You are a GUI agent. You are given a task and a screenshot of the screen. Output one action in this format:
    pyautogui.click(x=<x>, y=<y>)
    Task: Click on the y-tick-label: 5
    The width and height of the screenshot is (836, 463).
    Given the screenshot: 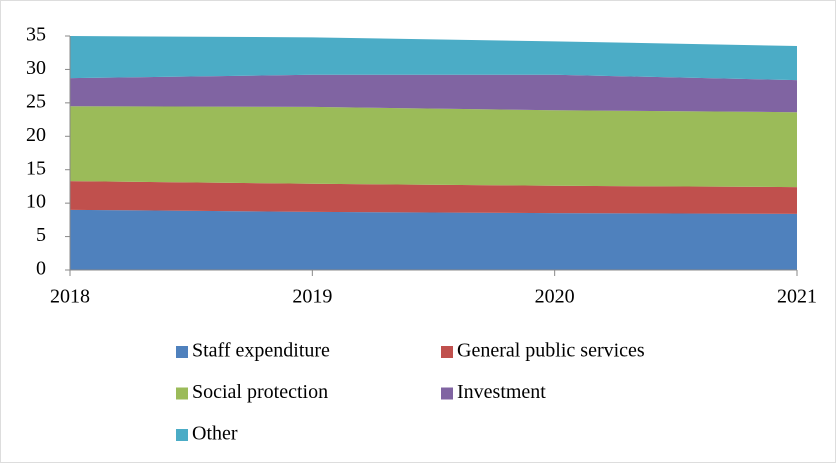 What is the action you would take?
    pyautogui.click(x=41, y=235)
    